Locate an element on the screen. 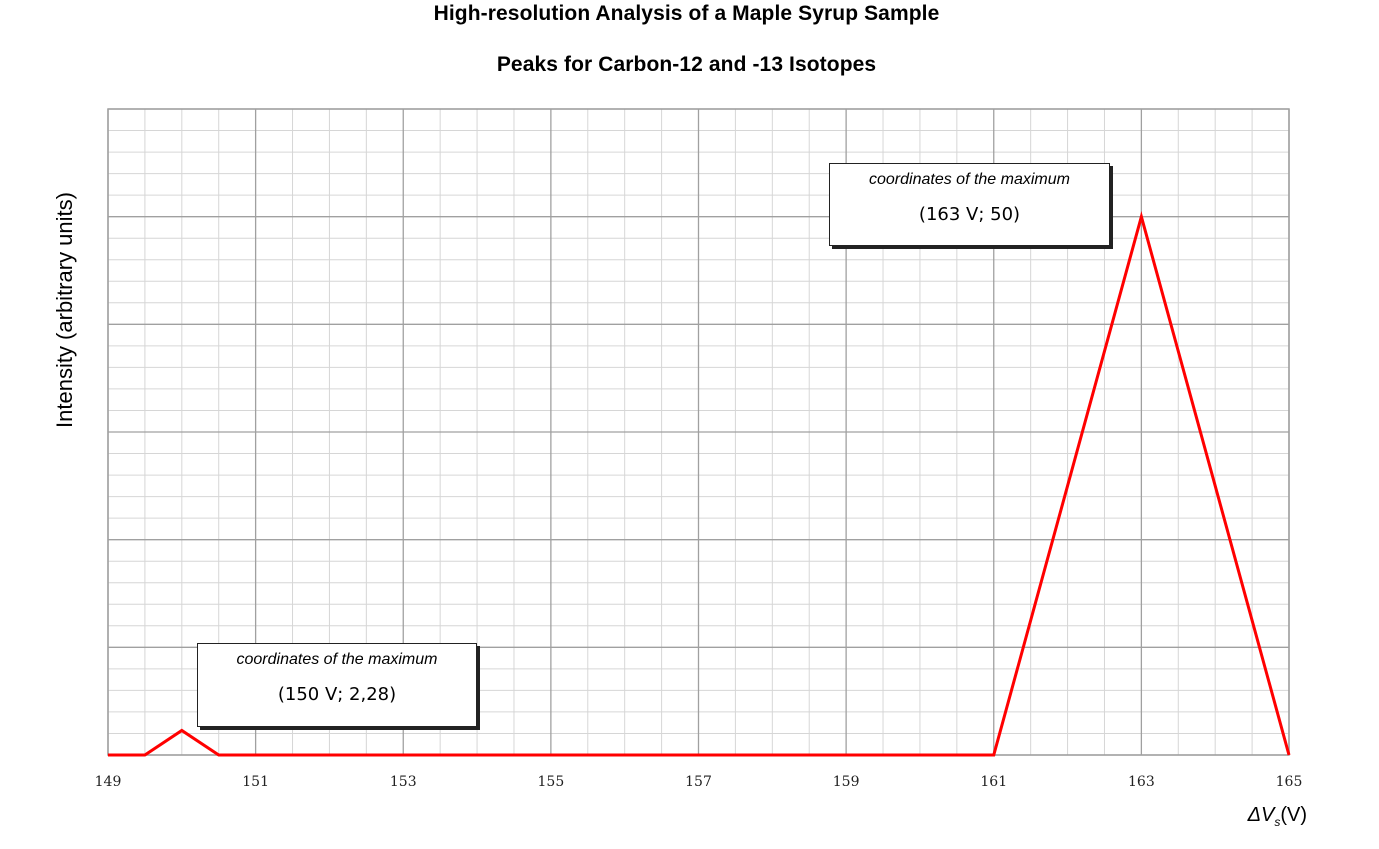  x-axis-label: ΔVs(V) is located at coordinates (1277, 816).